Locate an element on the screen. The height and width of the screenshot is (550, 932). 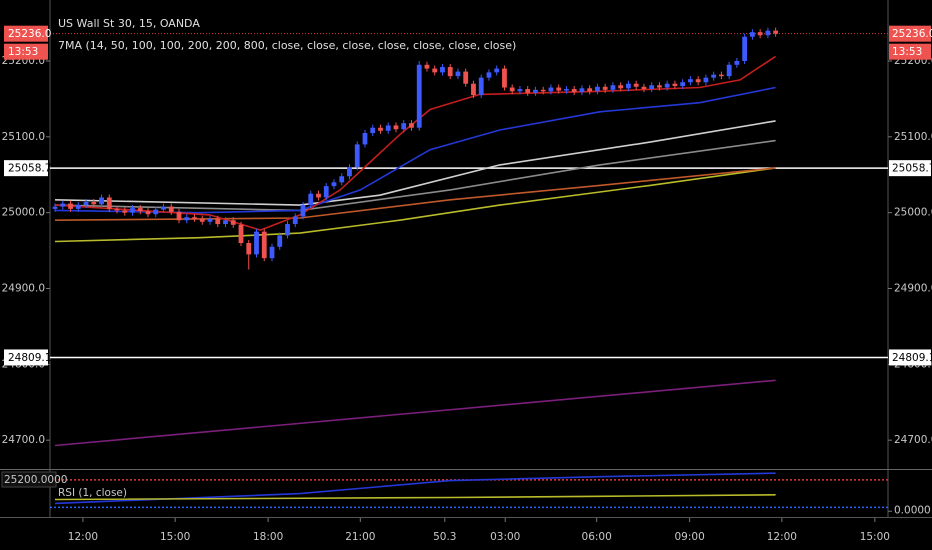
x-tick-label: 03:00 is located at coordinates (505, 537).